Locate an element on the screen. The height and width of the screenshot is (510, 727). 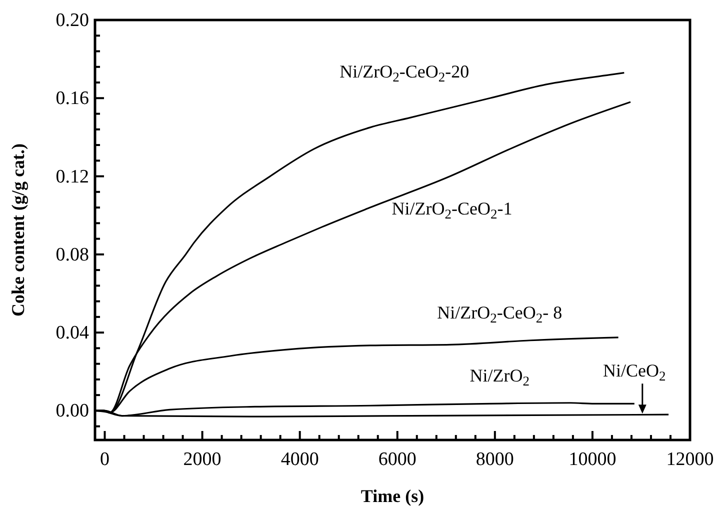
x-tick-label: 6000 is located at coordinates (397, 459).